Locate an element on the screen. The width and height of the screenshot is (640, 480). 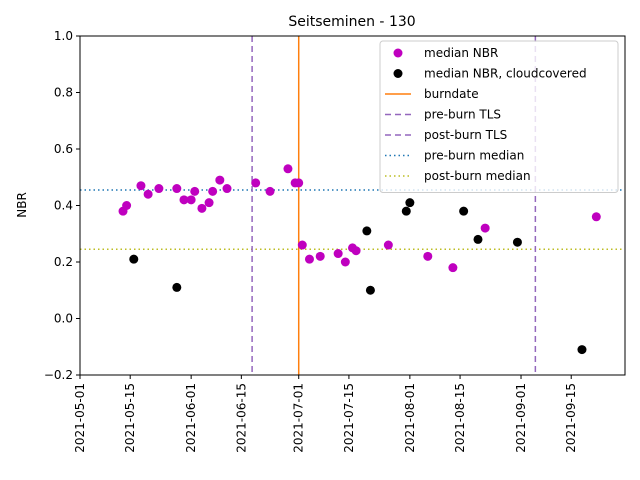
y-tick-label: 0.0 is located at coordinates (63, 319).